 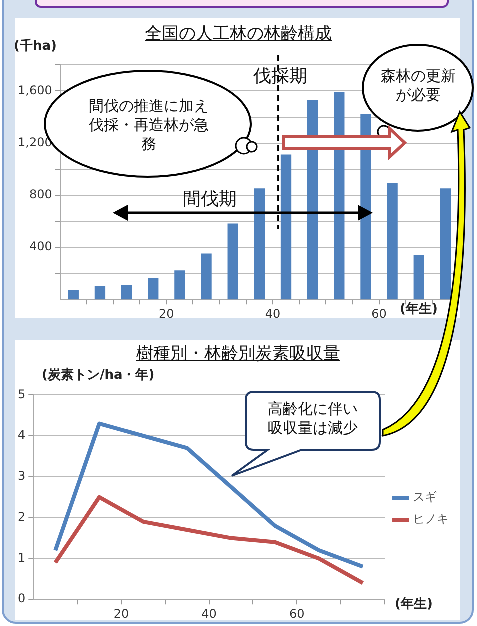 I want to click on legend-label: ヒノキ, so click(x=431, y=519).